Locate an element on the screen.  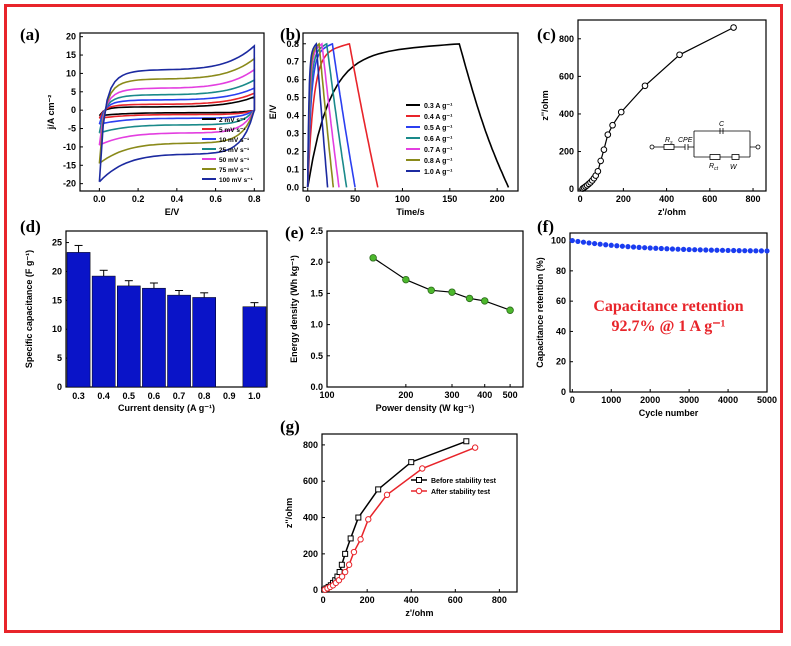
gcd-curve is located at coordinates (323, 115).